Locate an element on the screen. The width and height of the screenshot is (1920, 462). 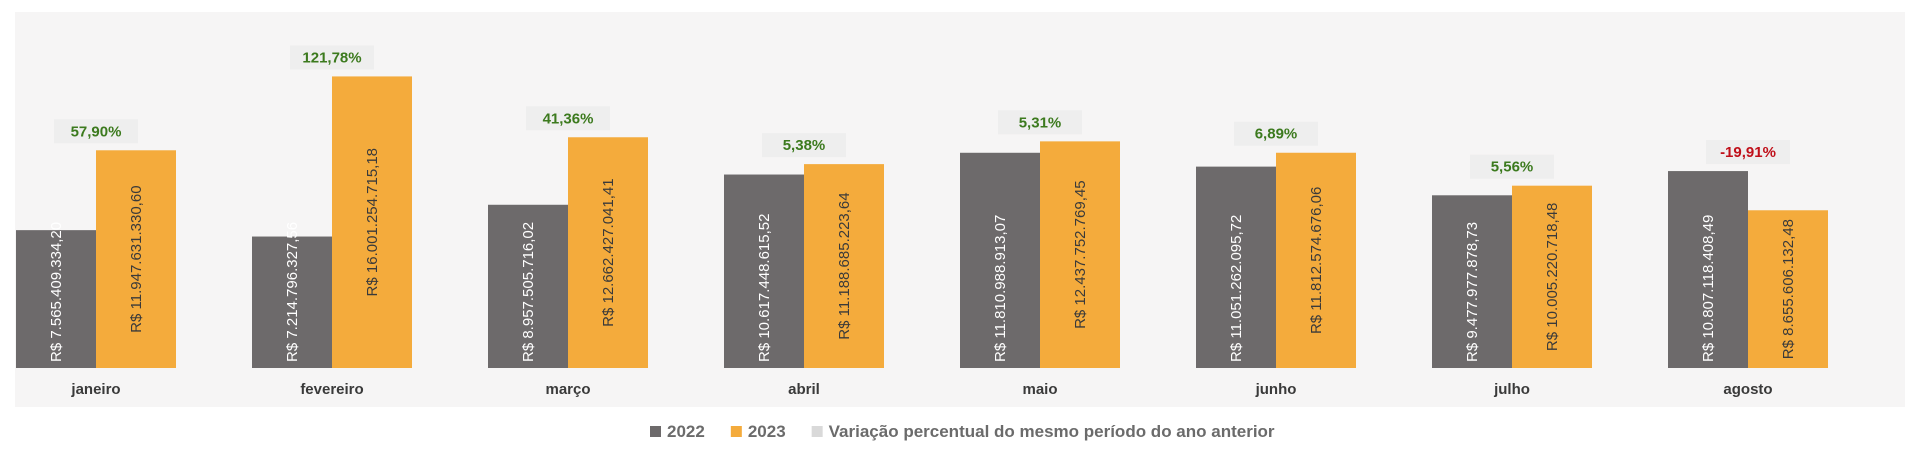
value-label-2022-agosto: R$ 10.807.118.408,49 is located at coordinates (1708, 288).